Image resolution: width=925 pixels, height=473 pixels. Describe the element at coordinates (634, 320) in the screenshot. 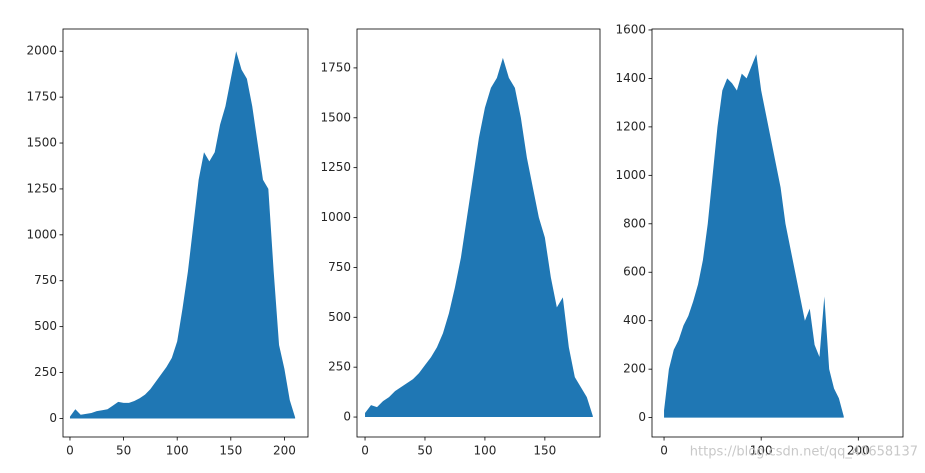

I see `y-tick-label: 400` at that location.